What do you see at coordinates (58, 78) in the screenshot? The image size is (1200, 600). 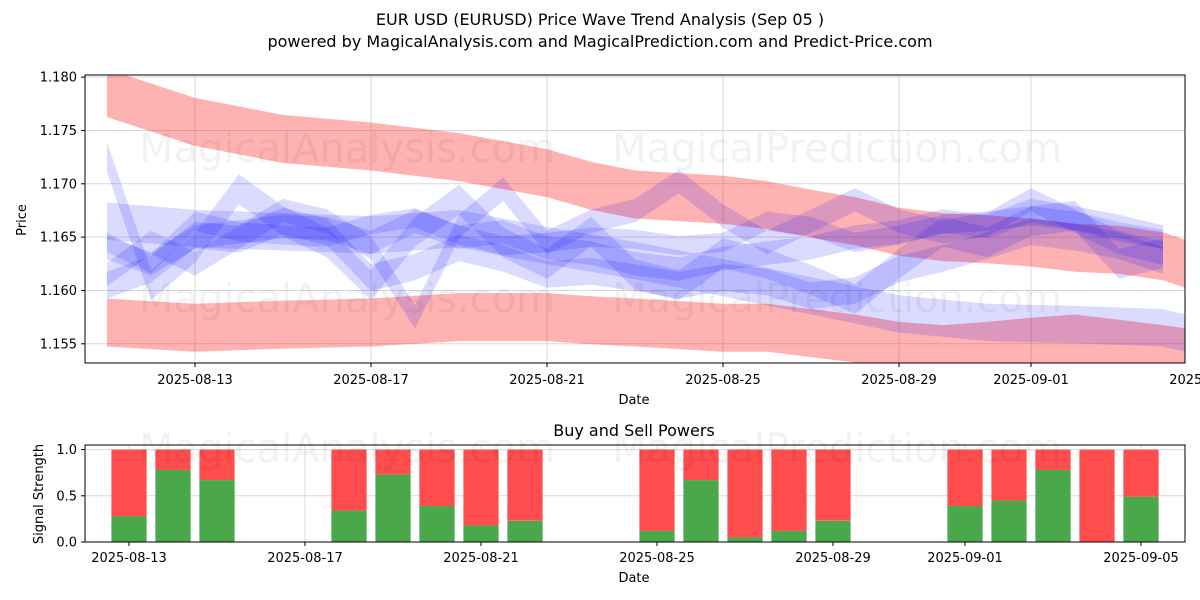 I see `price-y-tick-label: 1.180` at bounding box center [58, 78].